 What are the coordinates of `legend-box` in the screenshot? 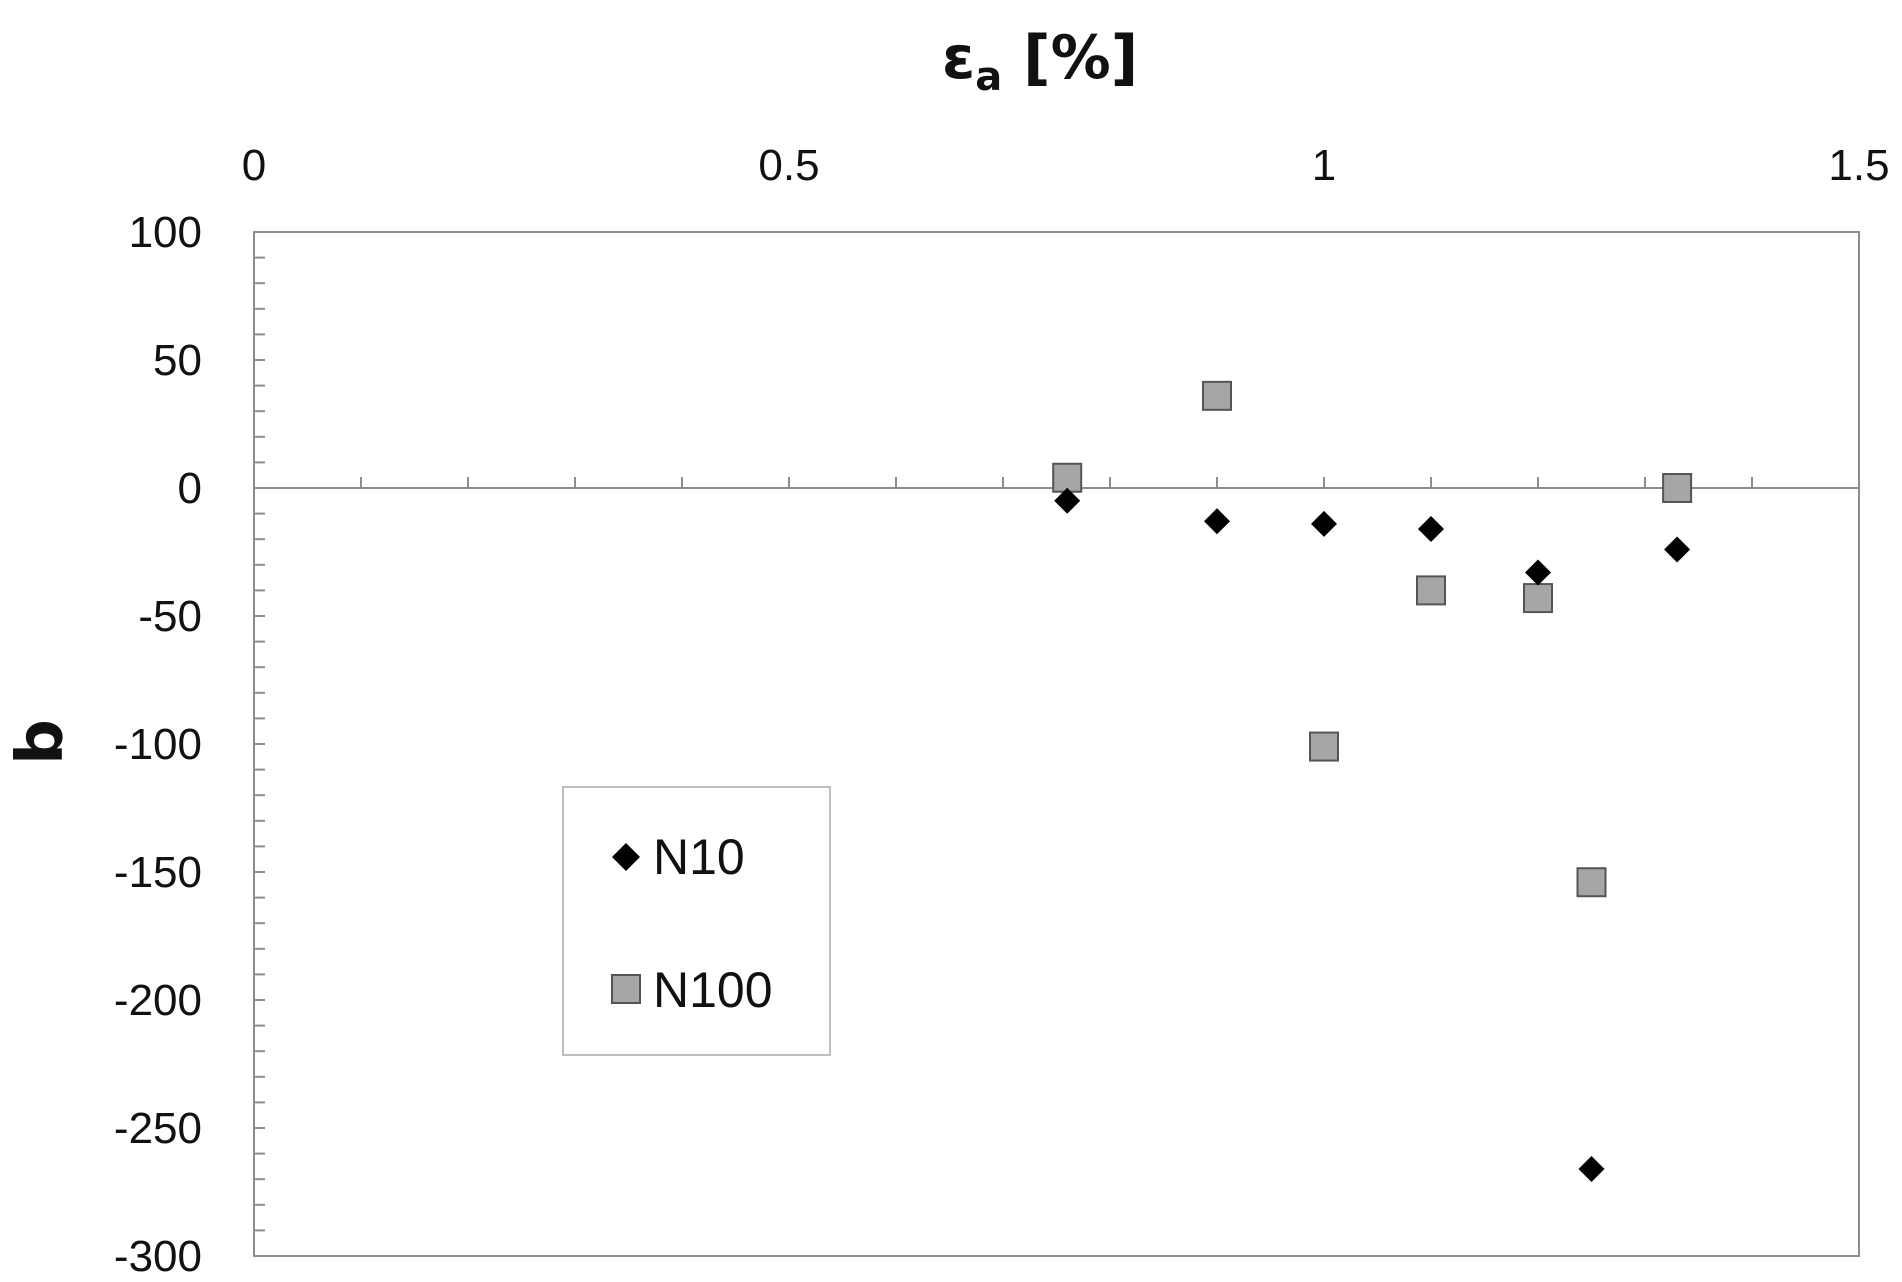 It's located at (696, 921).